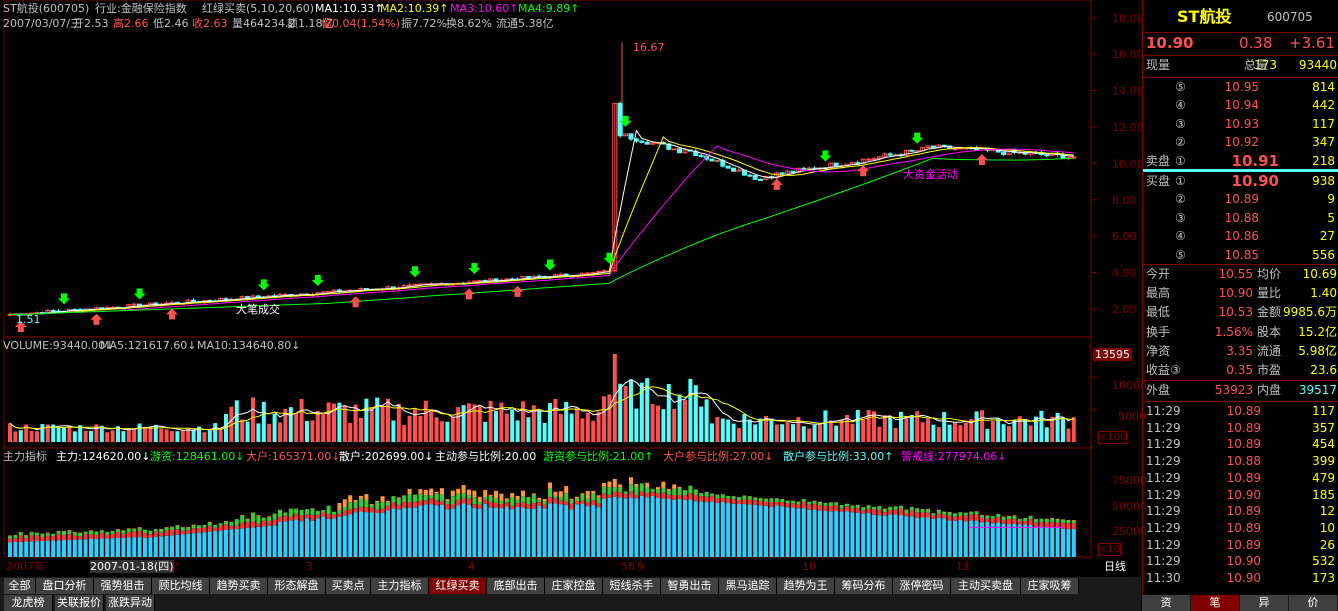 The image size is (1338, 611). Describe the element at coordinates (1166, 603) in the screenshot. I see `panel-tab-0: 资` at that location.